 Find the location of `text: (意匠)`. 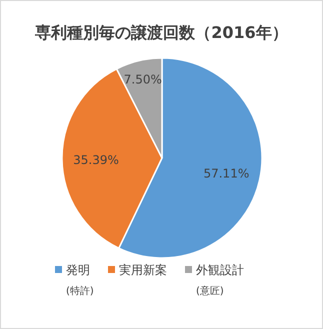

text: (意匠) is located at coordinates (210, 291).